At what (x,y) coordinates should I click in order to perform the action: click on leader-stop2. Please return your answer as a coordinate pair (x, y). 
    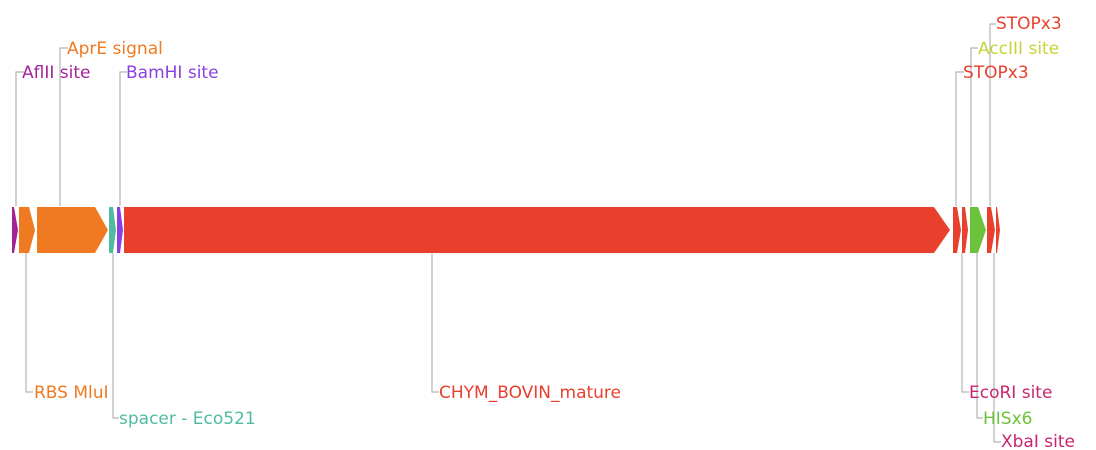
    Looking at the image, I should click on (992, 114).